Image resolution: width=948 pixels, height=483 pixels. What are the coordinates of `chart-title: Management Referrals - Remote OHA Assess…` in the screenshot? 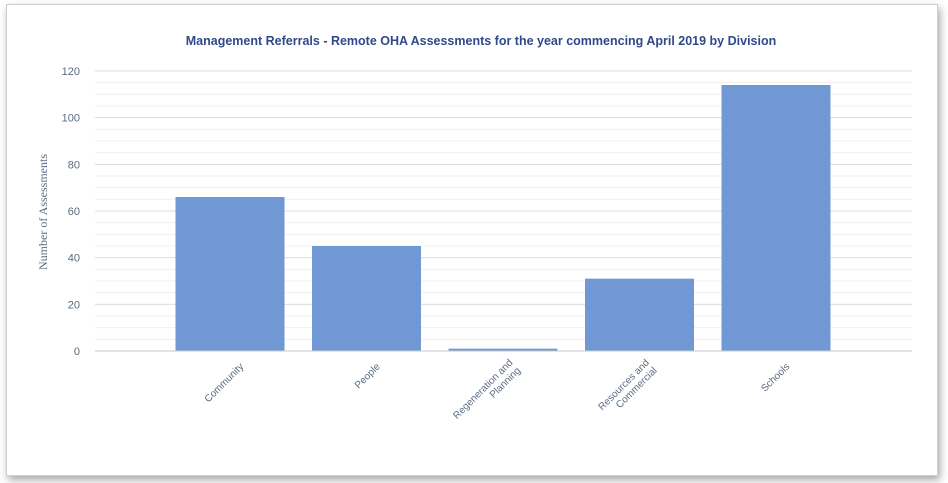 It's located at (481, 41).